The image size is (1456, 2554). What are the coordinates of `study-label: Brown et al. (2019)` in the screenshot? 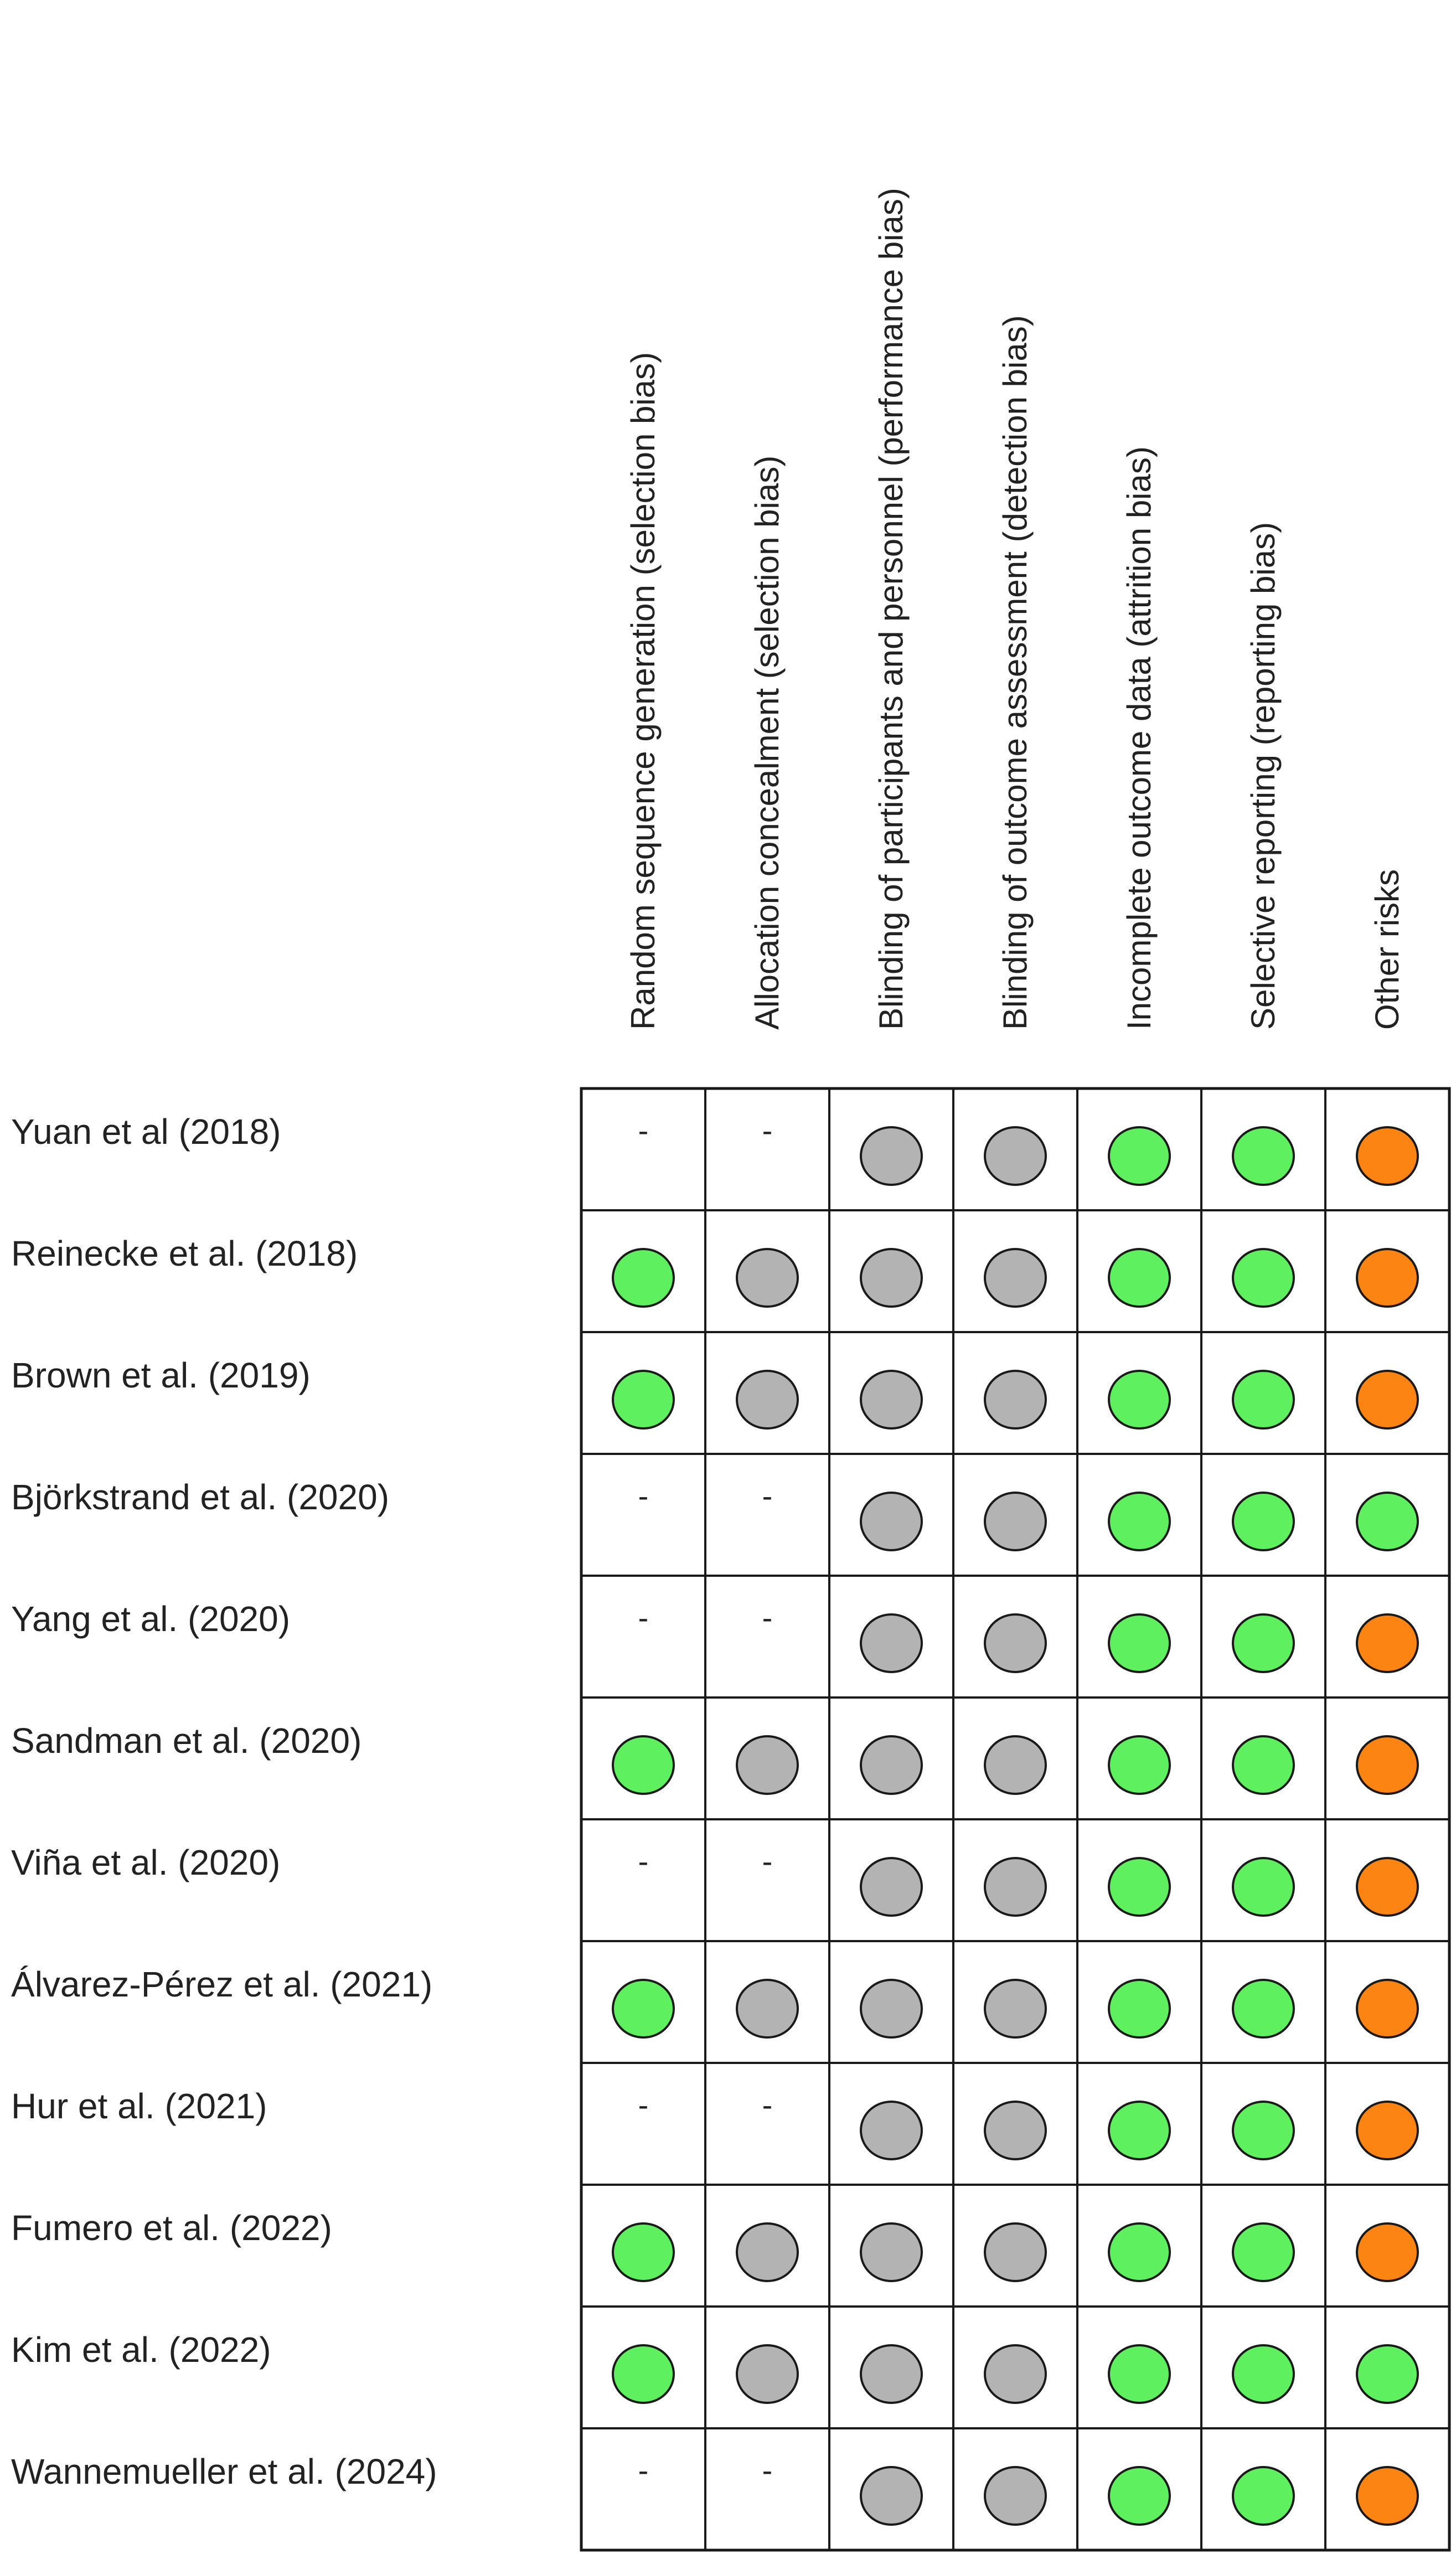 It's located at (161, 1375).